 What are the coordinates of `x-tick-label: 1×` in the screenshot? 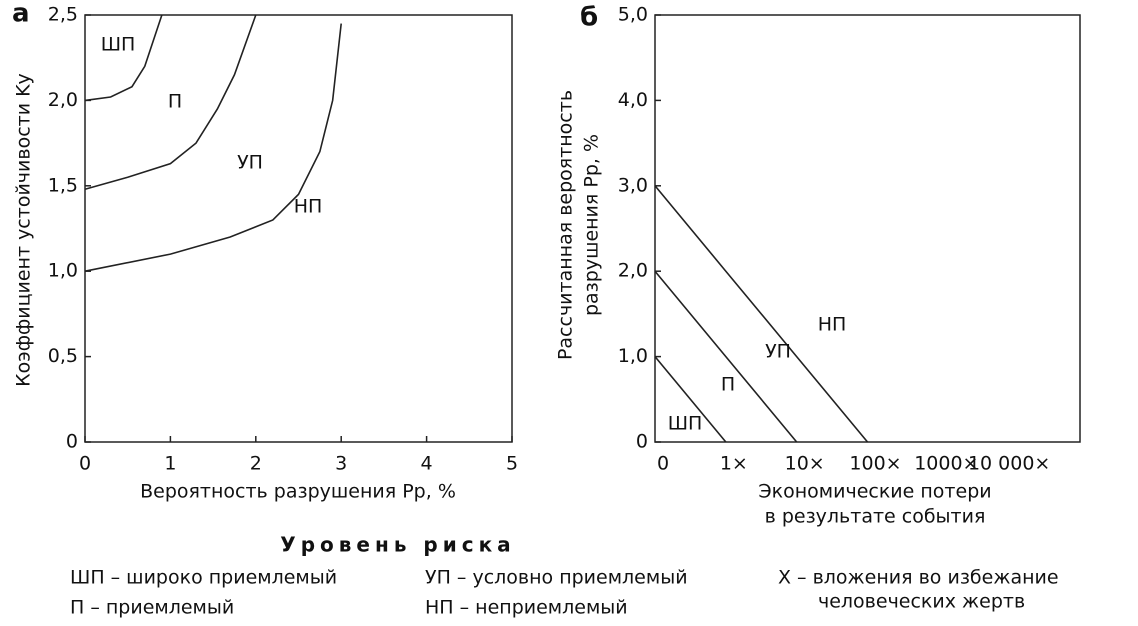 It's located at (734, 464).